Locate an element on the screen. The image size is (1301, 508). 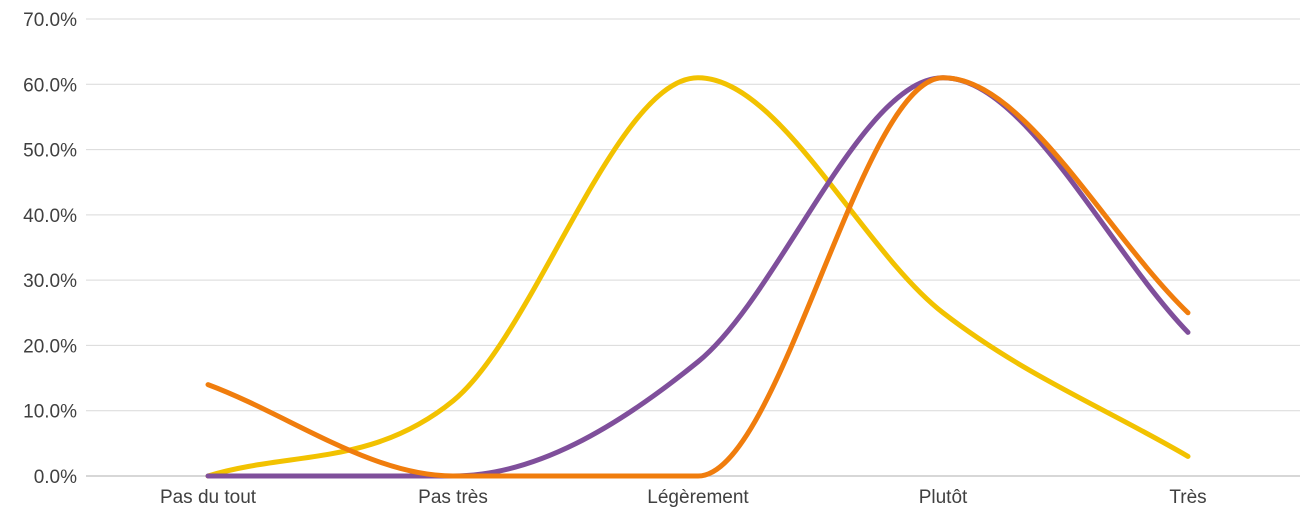
y-tick-label: 40.0% is located at coordinates (50, 216).